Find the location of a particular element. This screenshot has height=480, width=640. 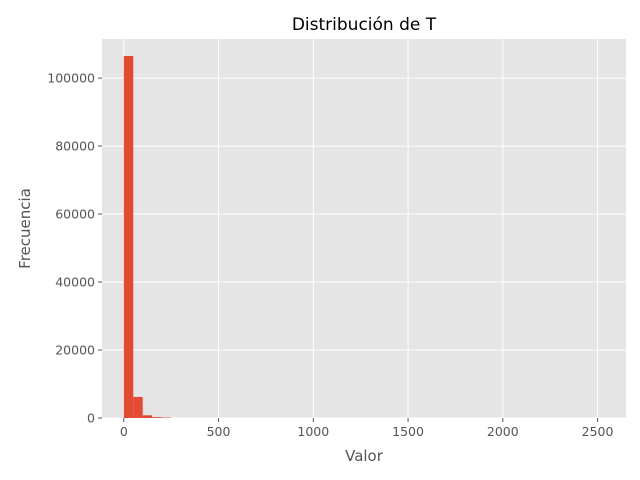

y-tick-label: 80000 is located at coordinates (75, 146).